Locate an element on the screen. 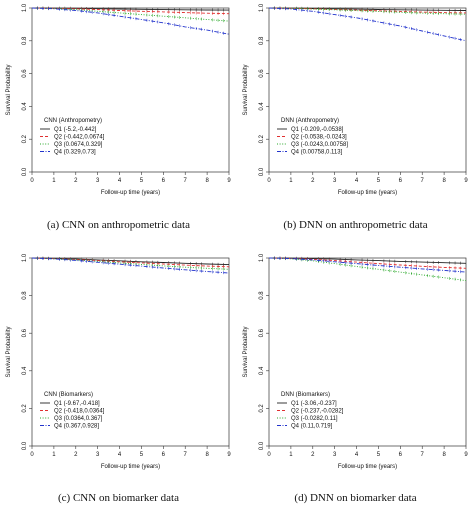 The height and width of the screenshot is (516, 474). caption-b: (b) DNN on anthropometric data is located at coordinates (355, 225).